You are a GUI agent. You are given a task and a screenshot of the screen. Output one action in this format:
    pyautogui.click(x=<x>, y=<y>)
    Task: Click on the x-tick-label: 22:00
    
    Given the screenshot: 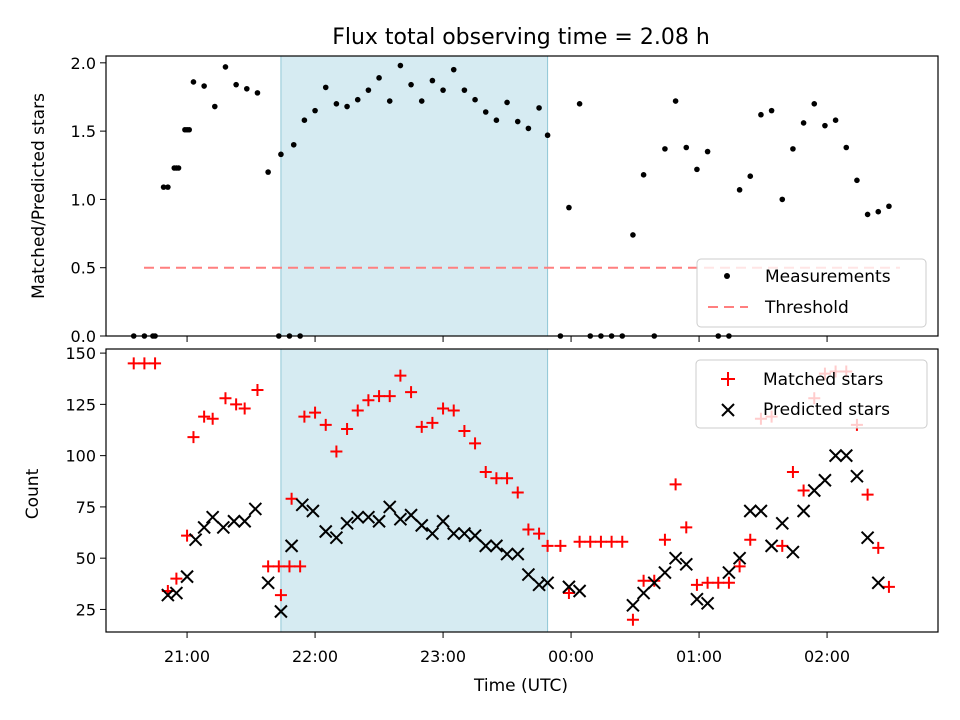 What is the action you would take?
    pyautogui.click(x=315, y=656)
    